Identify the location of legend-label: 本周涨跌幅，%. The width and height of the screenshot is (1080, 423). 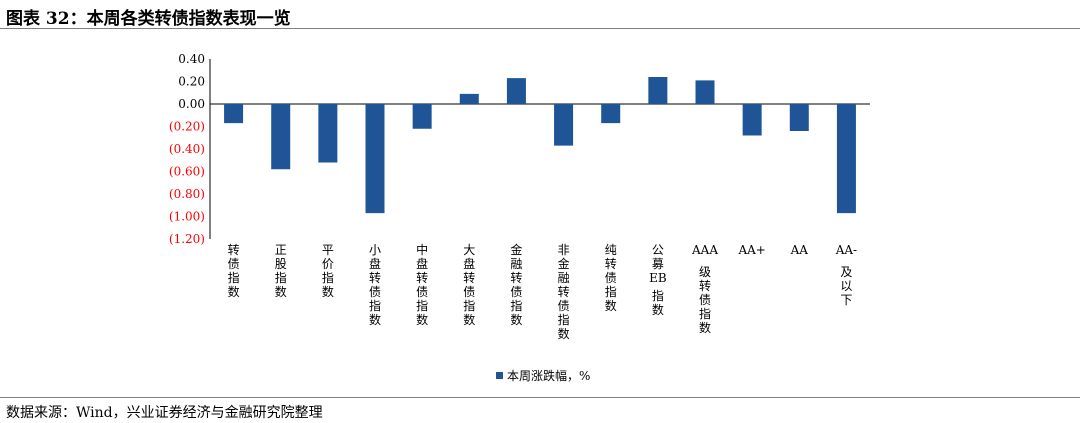
(548, 375).